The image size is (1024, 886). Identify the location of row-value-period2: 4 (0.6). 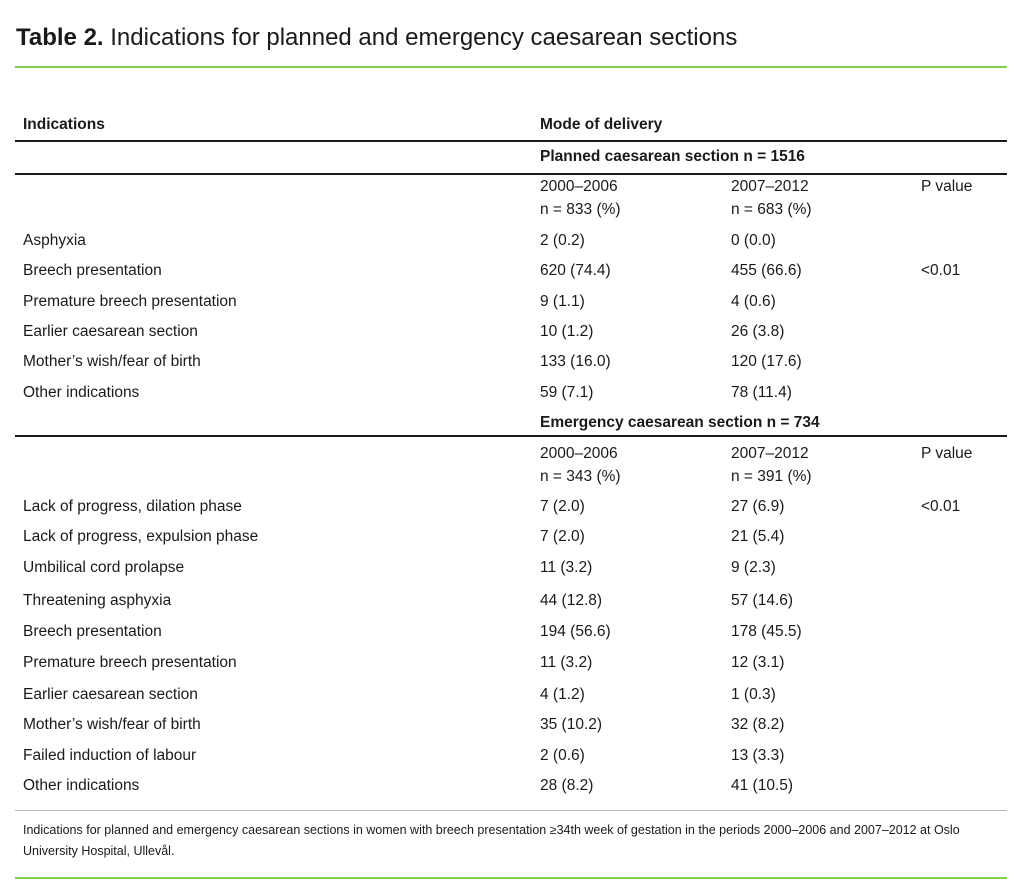
(753, 301).